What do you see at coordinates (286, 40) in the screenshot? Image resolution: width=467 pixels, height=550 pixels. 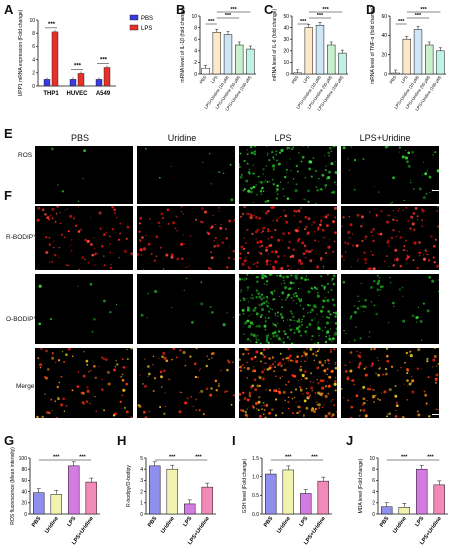 I see `y-tick-label: 30` at bounding box center [286, 40].